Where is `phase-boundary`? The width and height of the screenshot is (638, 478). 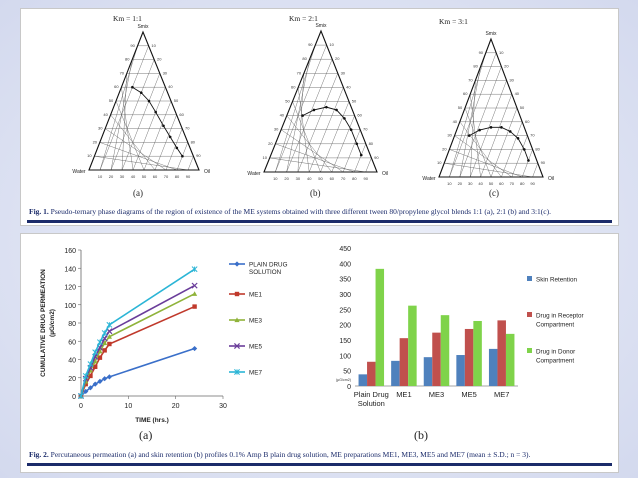
phase-boundary is located at coordinates (332, 131).